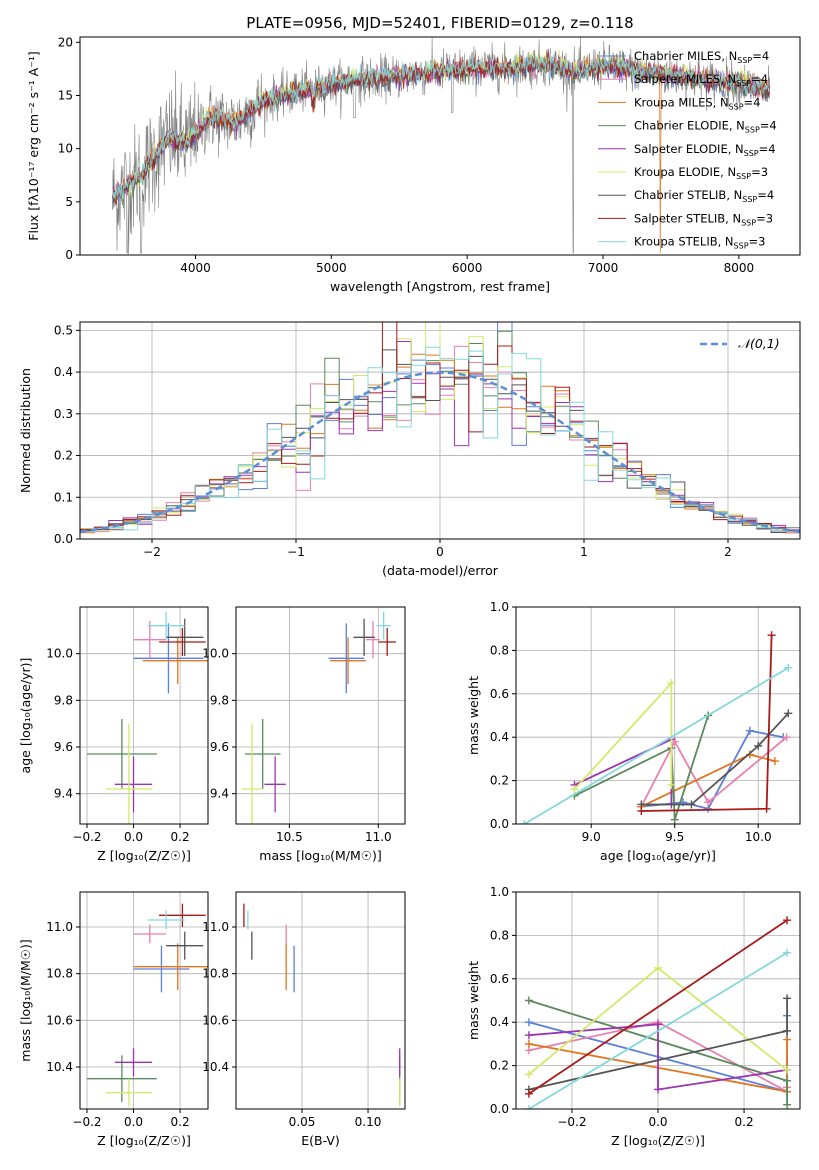 The image size is (819, 1170). What do you see at coordinates (144, 1140) in the screenshot?
I see `mass_vs_Z-xlabel: Z [log₁₀(Z/Z☉)]` at bounding box center [144, 1140].